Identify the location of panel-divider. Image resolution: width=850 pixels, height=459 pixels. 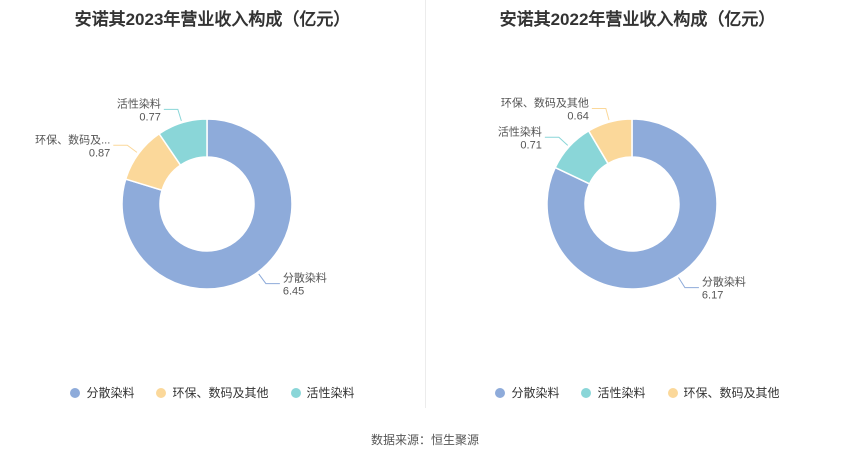
(425, 204).